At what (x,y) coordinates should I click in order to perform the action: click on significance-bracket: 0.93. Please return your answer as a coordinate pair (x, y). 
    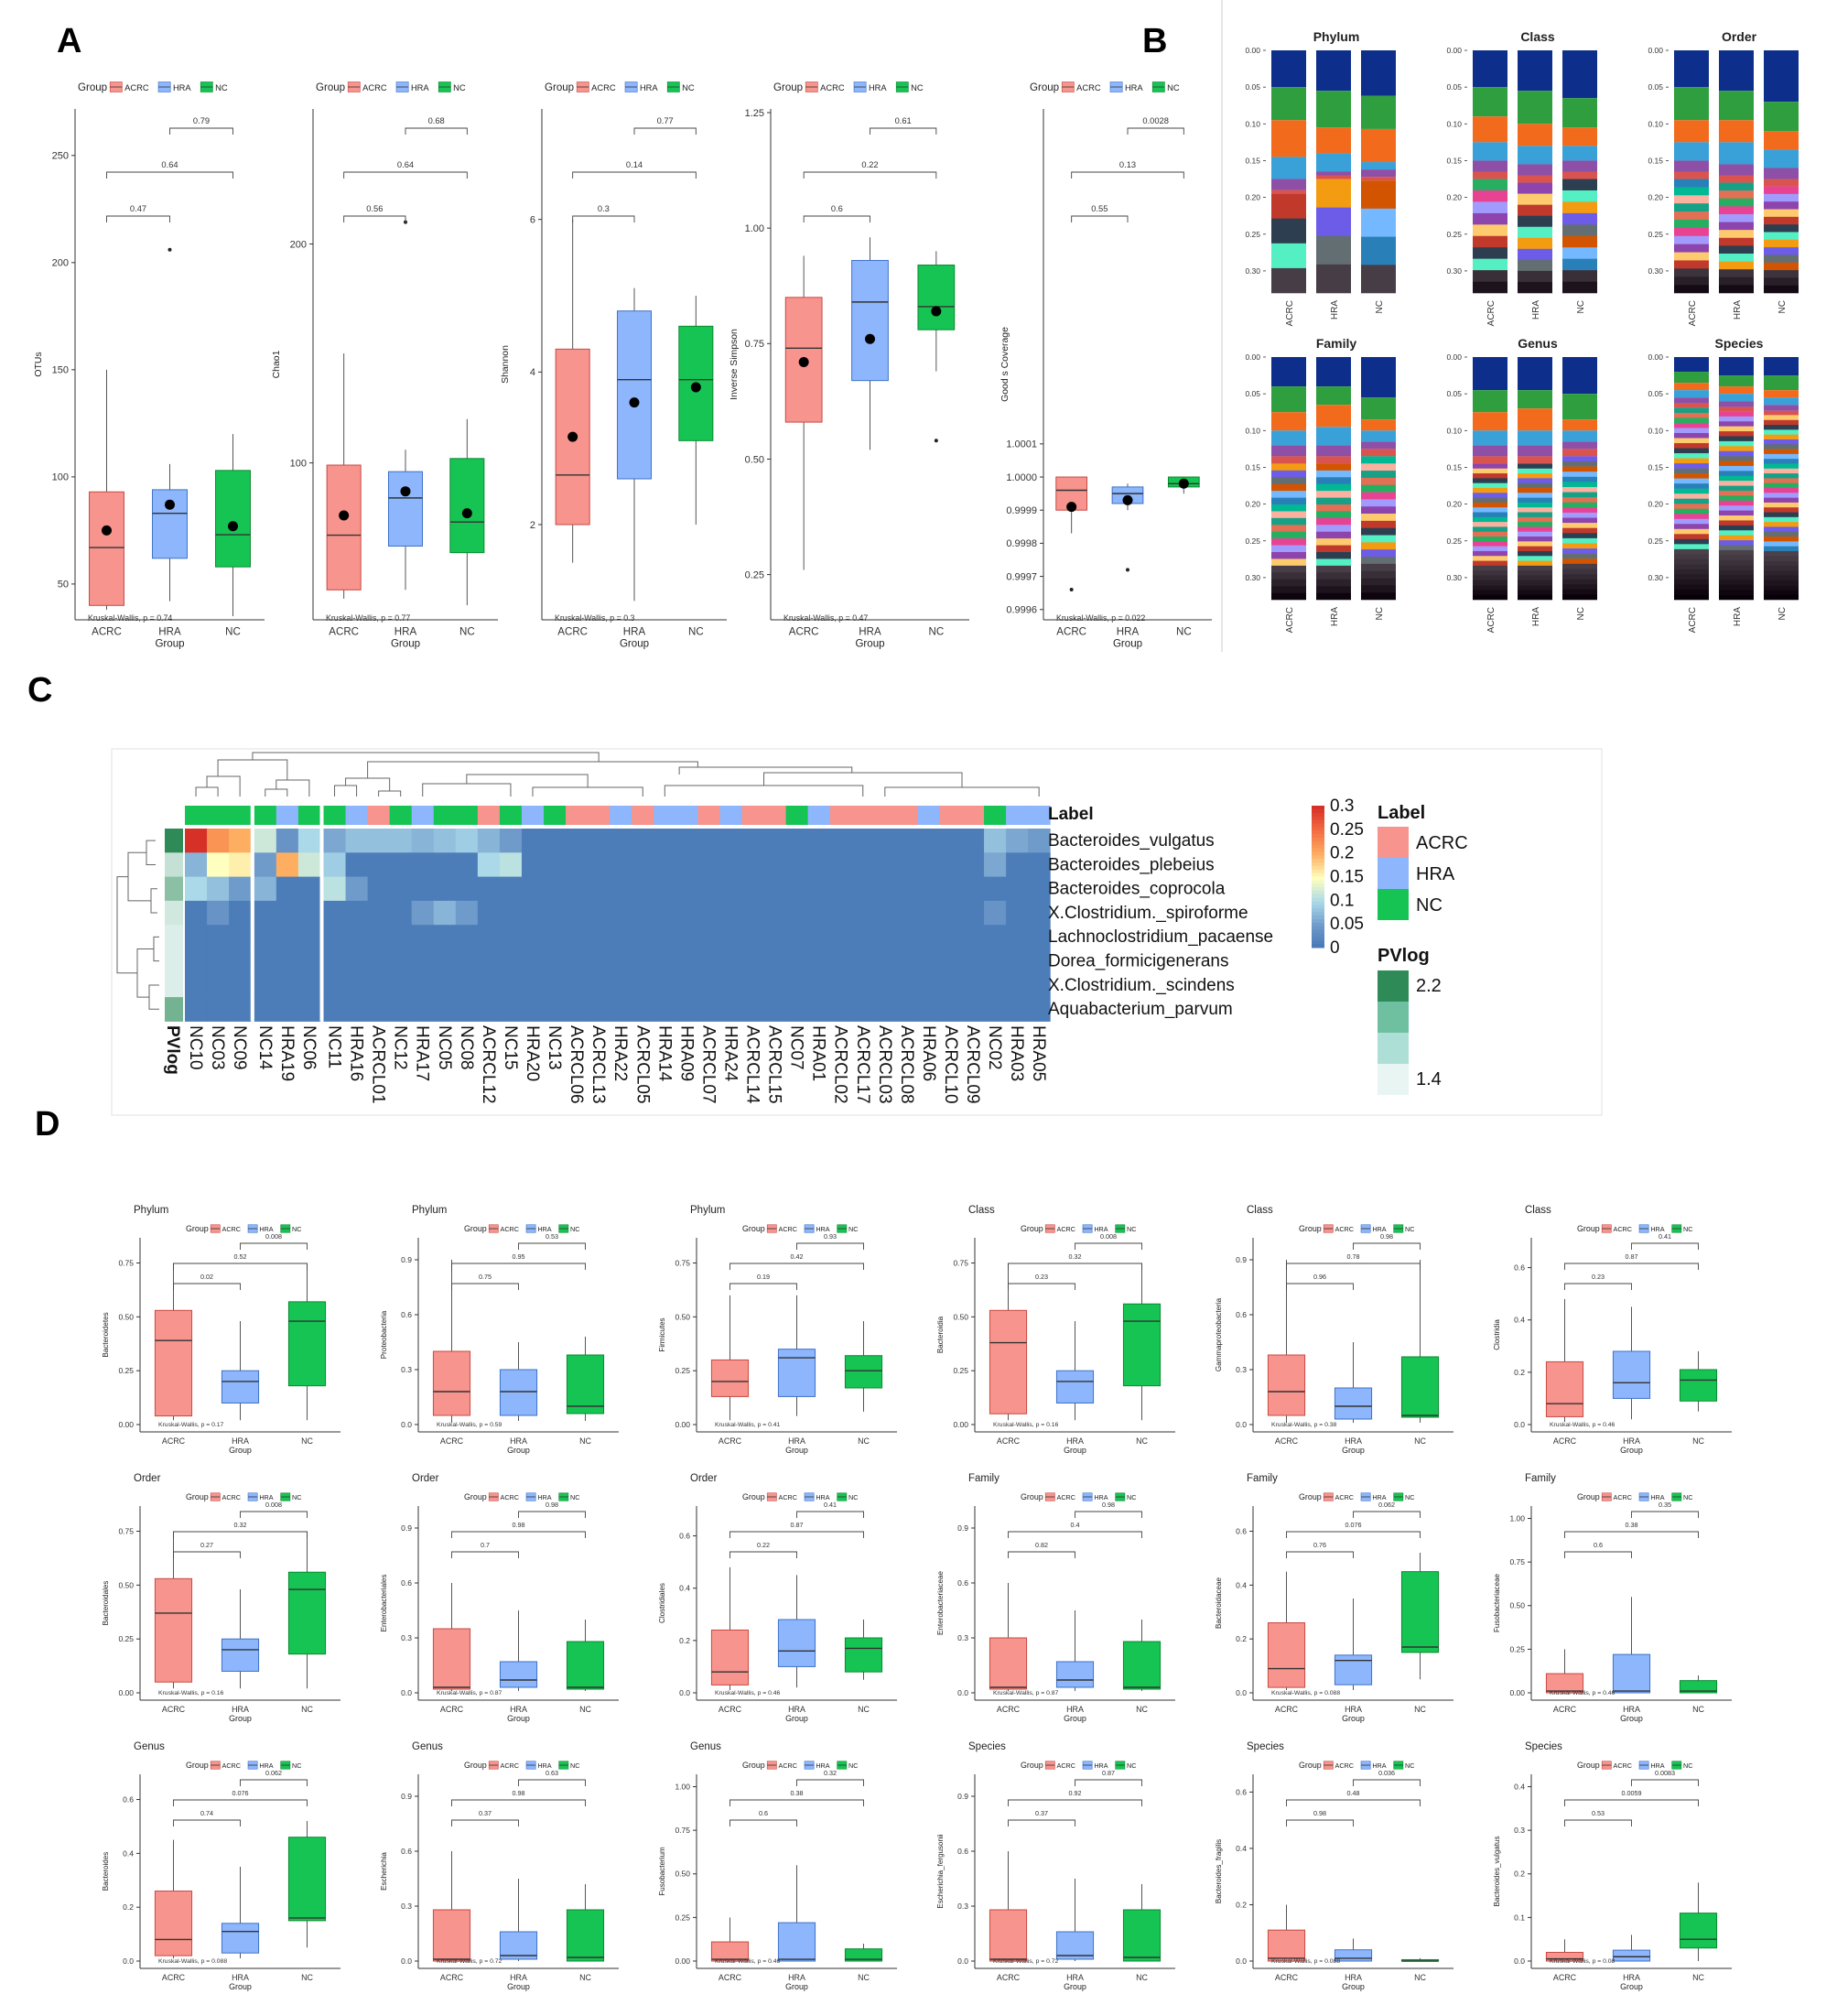
    Looking at the image, I should click on (830, 1241).